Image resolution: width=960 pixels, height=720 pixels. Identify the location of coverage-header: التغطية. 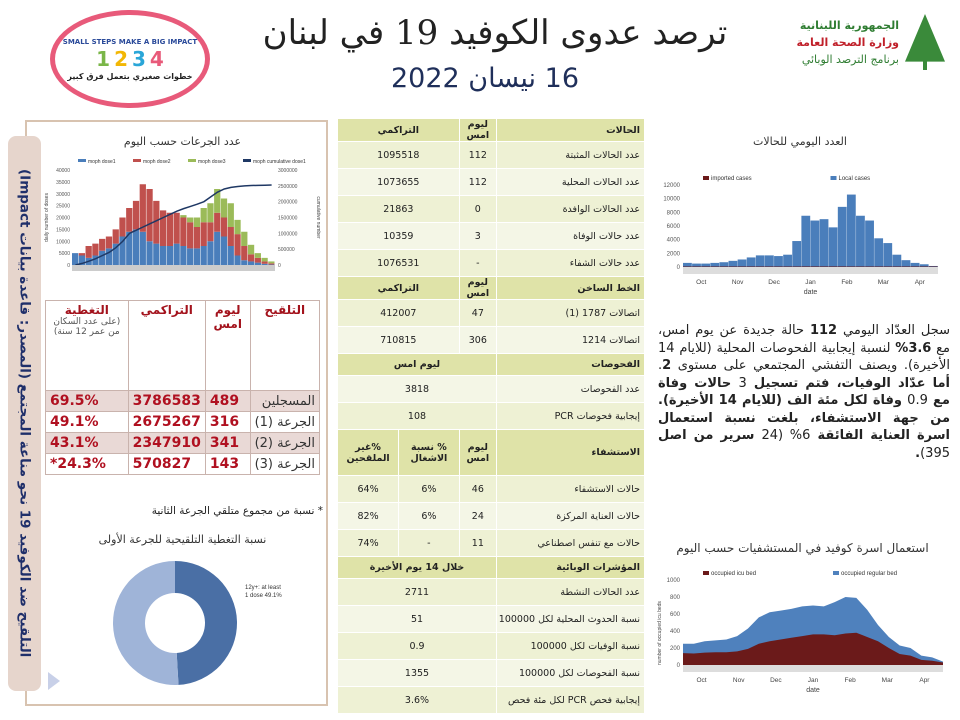
(86, 310).